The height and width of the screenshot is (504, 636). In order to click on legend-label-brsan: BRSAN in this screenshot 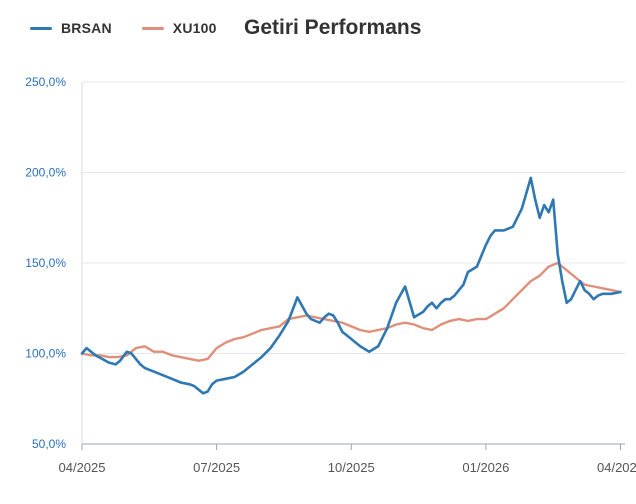, I will do `click(86, 28)`.